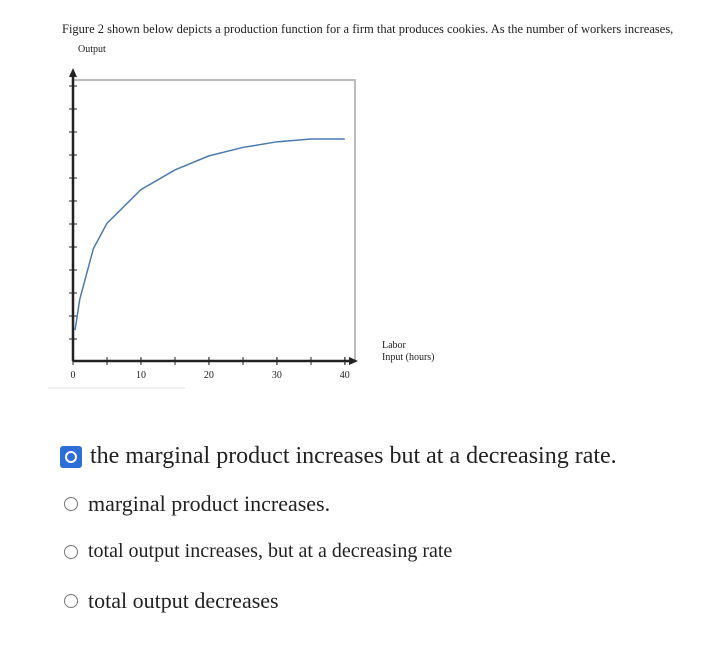  Describe the element at coordinates (209, 375) in the screenshot. I see `x-tick-label: 20` at that location.